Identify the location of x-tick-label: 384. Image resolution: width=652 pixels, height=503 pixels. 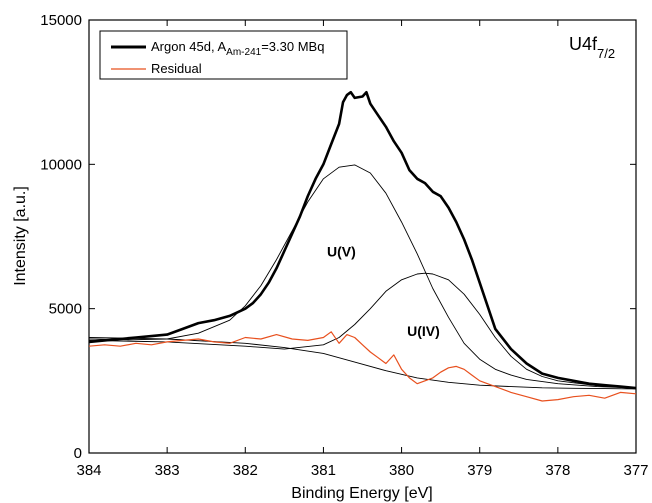
(88, 470).